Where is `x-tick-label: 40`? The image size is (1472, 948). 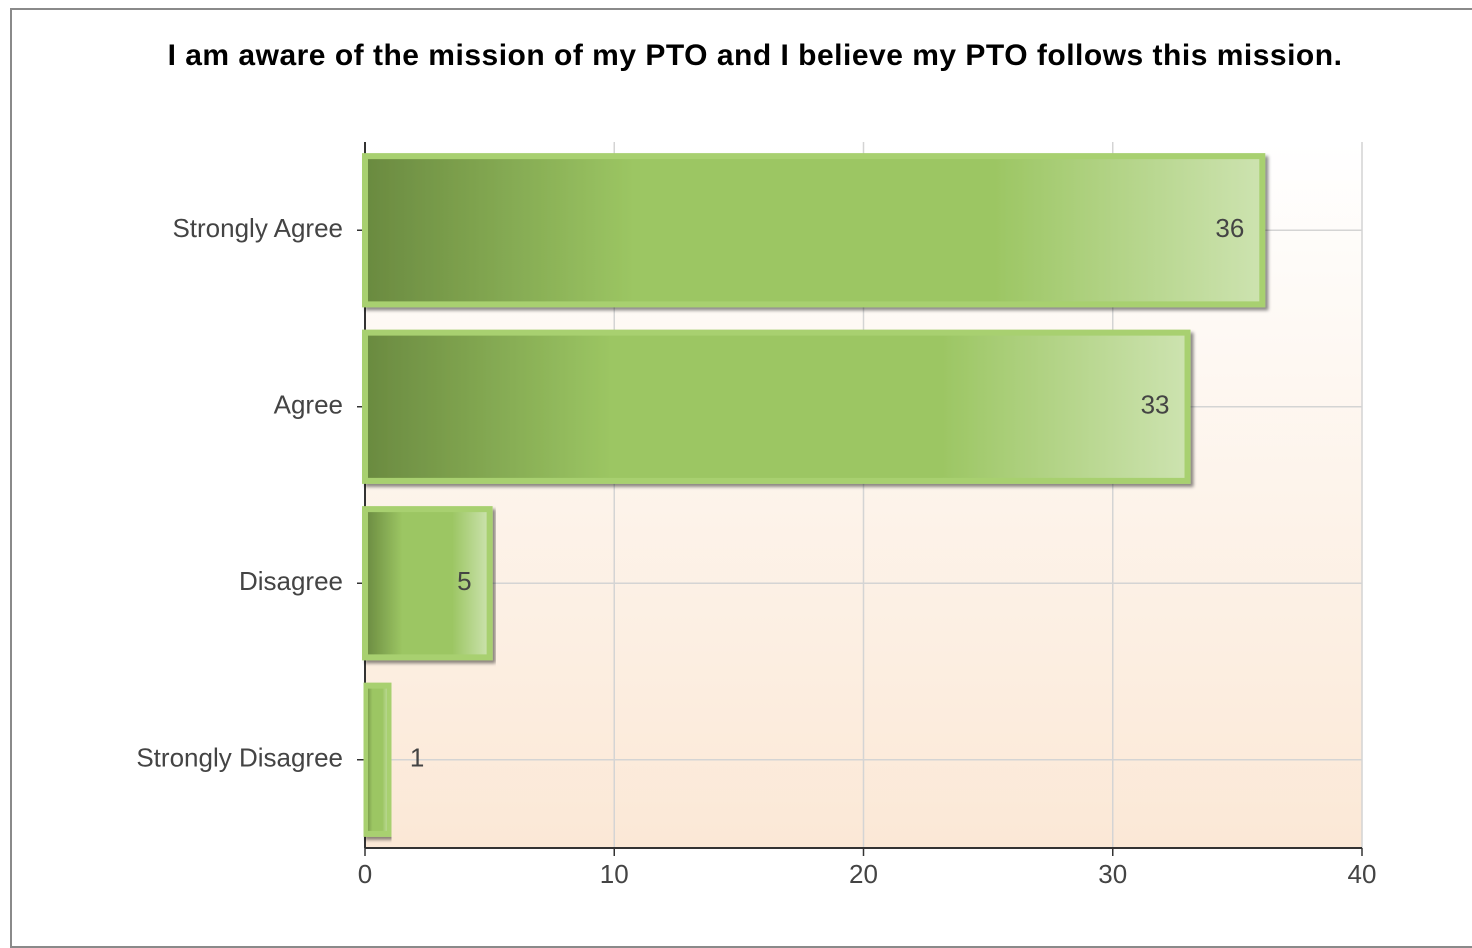 x-tick-label: 40 is located at coordinates (1362, 874).